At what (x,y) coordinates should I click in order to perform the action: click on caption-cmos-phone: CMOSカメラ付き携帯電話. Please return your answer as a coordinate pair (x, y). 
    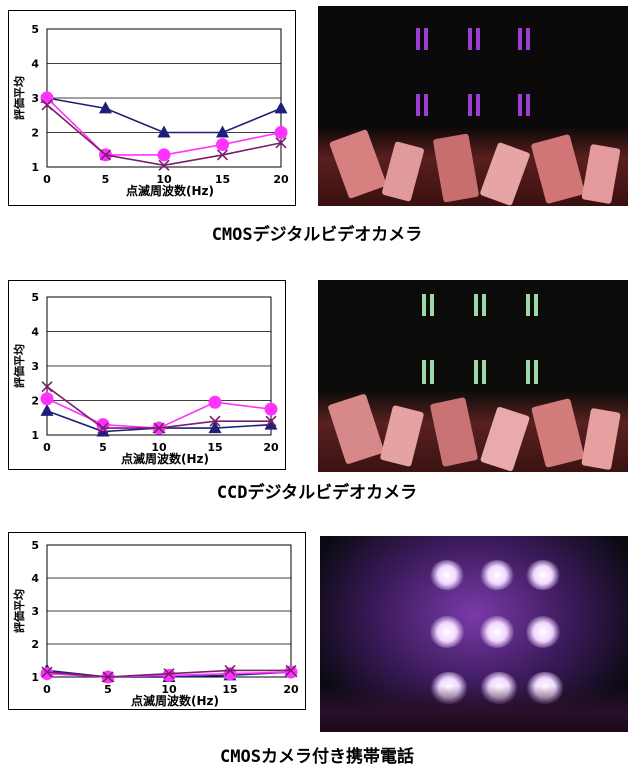
    Looking at the image, I should click on (317, 757).